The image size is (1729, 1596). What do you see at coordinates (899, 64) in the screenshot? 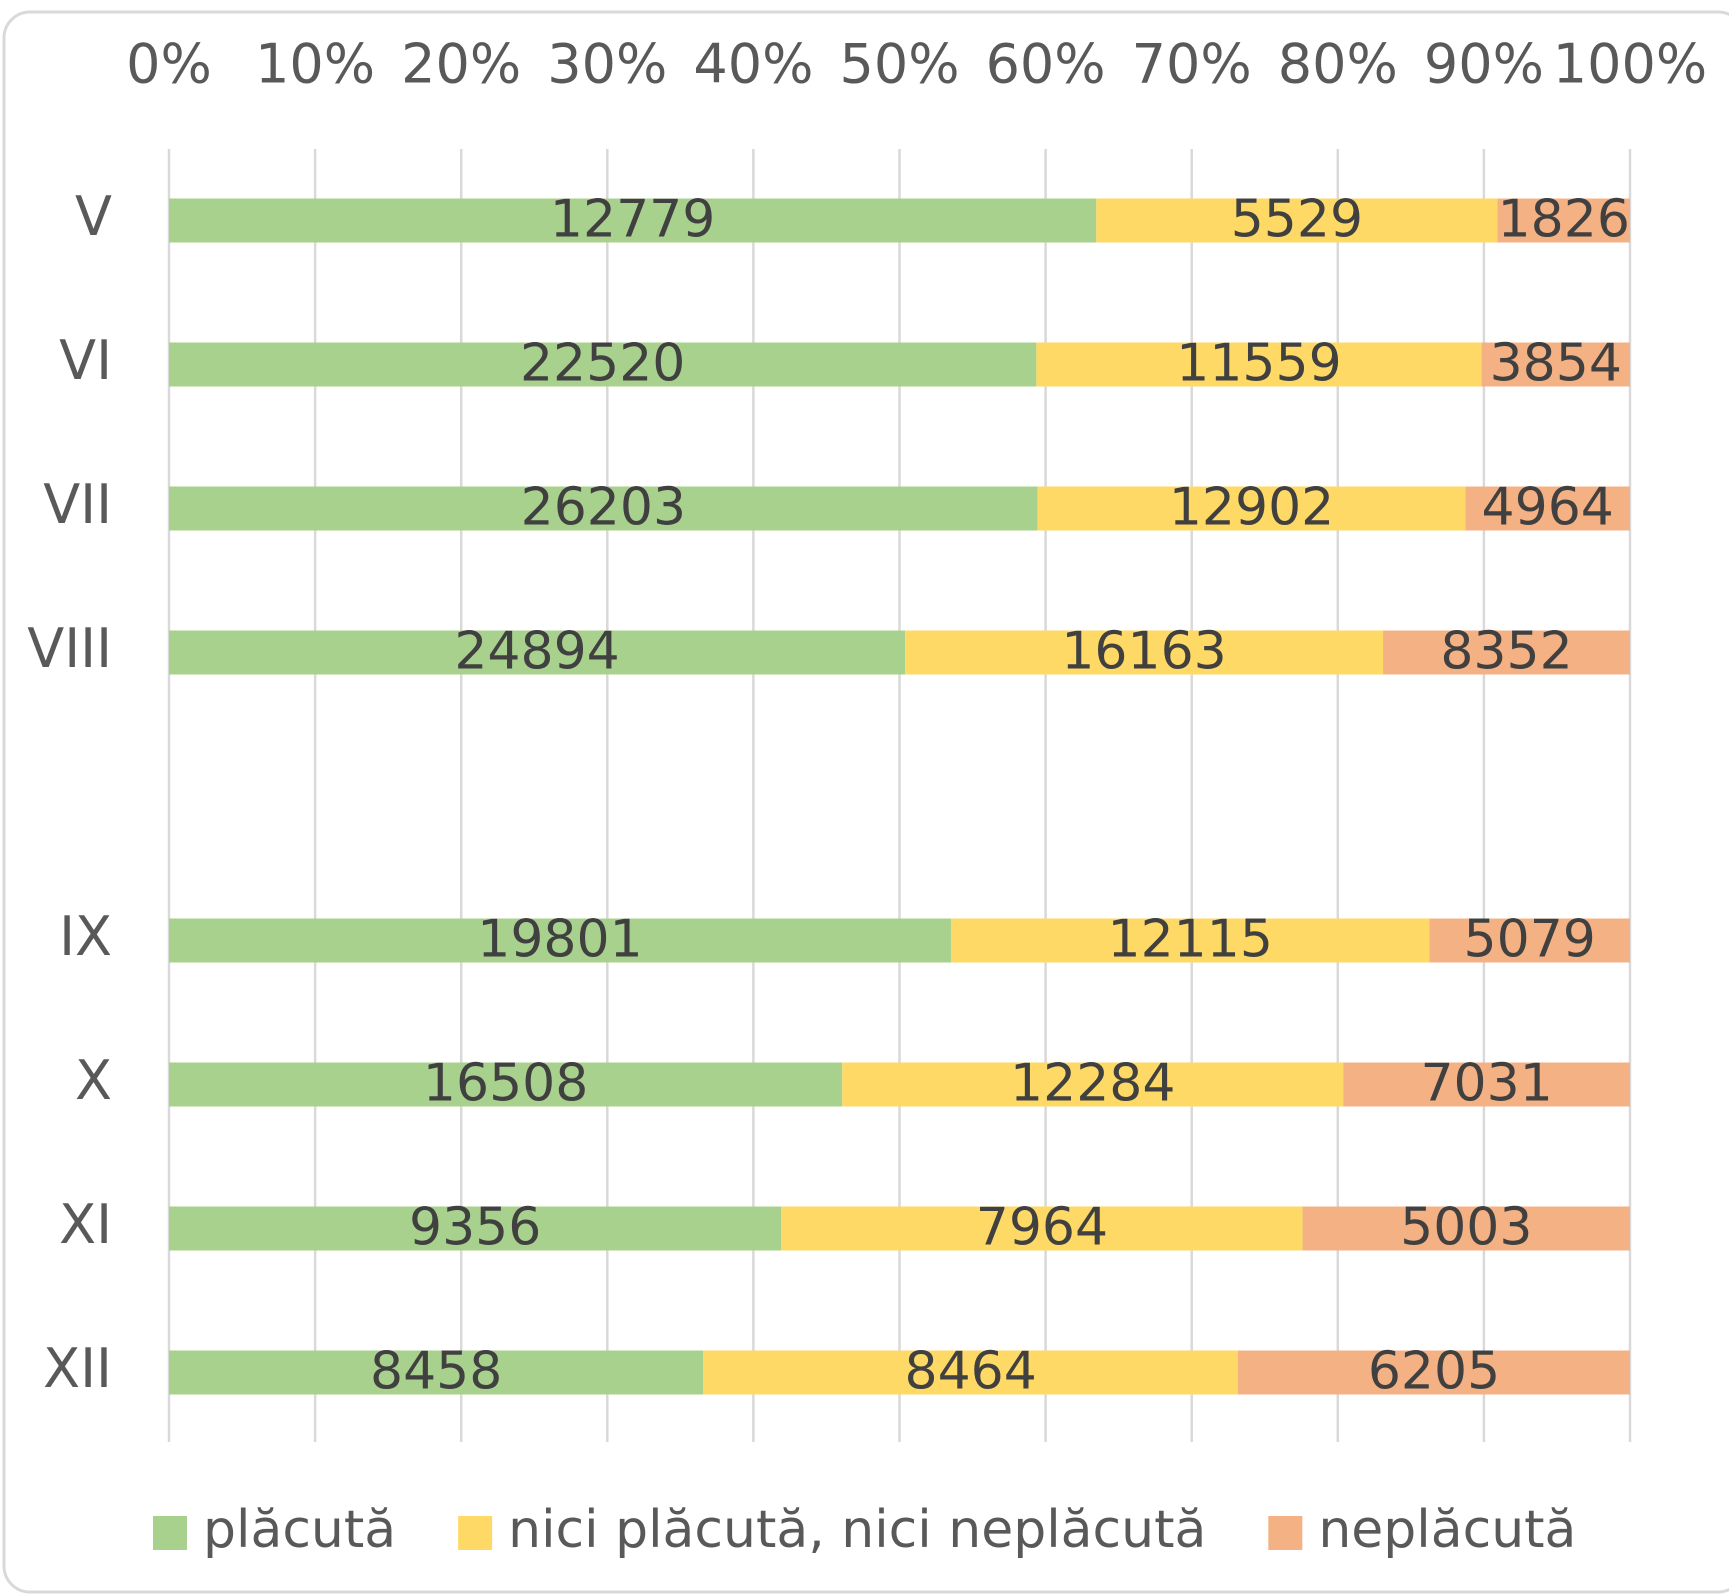
I see `x-tick-label: 50%` at bounding box center [899, 64].